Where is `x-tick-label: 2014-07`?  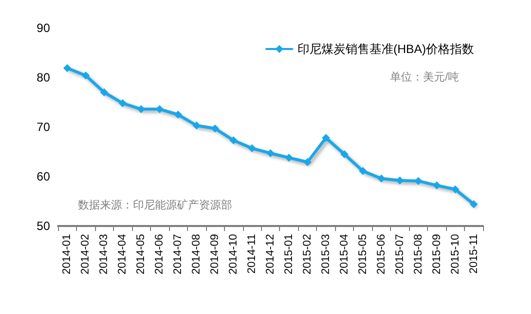 x-tick-label: 2014-07 is located at coordinates (178, 254).